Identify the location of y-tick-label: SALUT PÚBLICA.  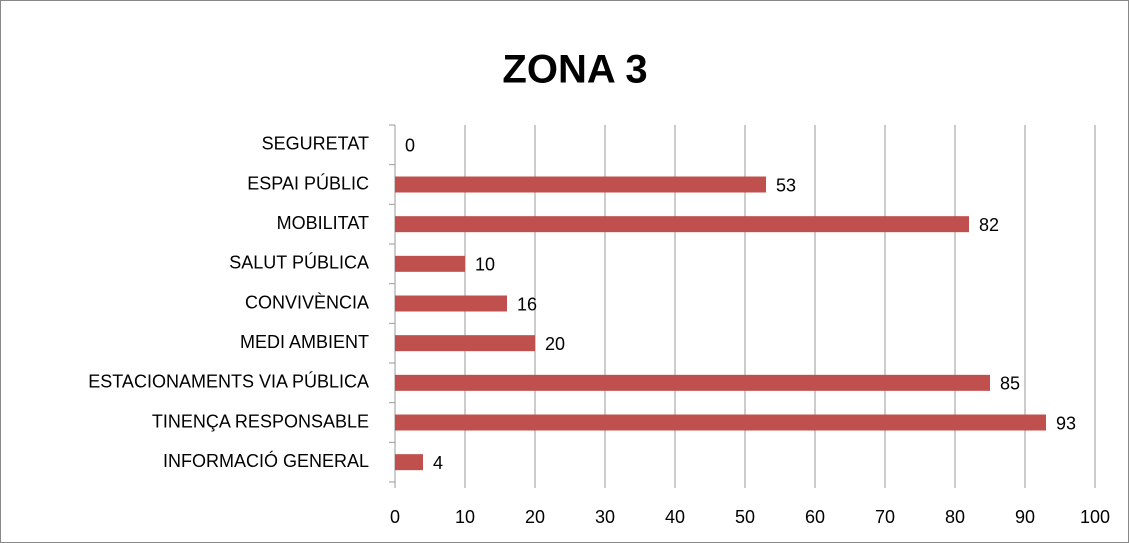
(299, 262).